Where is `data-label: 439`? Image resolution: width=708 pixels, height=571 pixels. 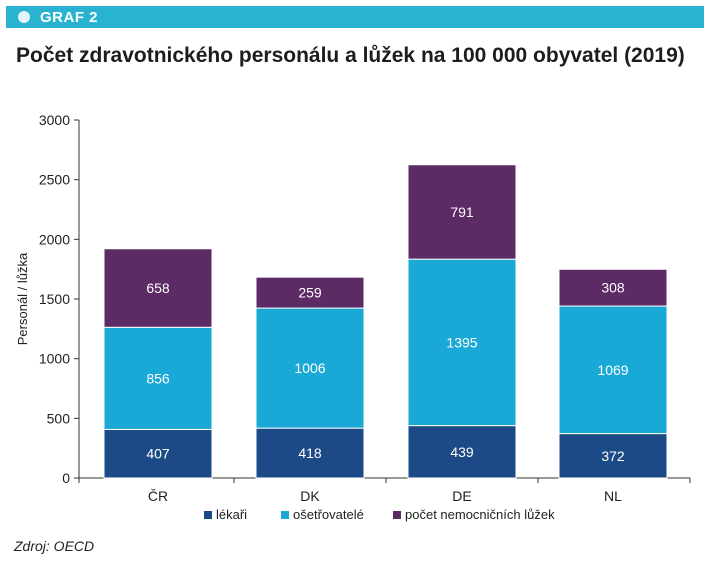
data-label: 439 is located at coordinates (462, 452).